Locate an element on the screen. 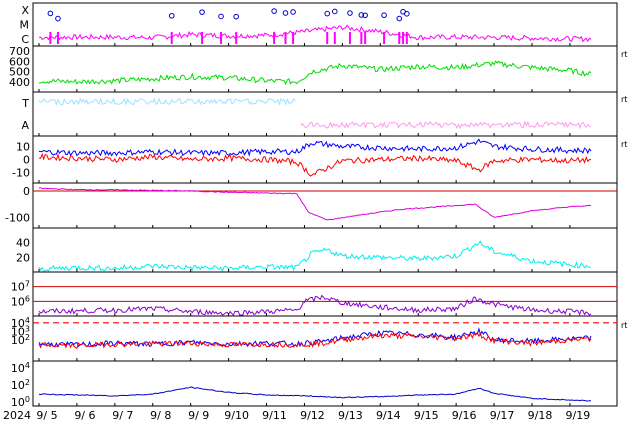 Image resolution: width=634 pixels, height=424 pixels. y-tick-solar_wind_speed: 500 is located at coordinates (19, 72).